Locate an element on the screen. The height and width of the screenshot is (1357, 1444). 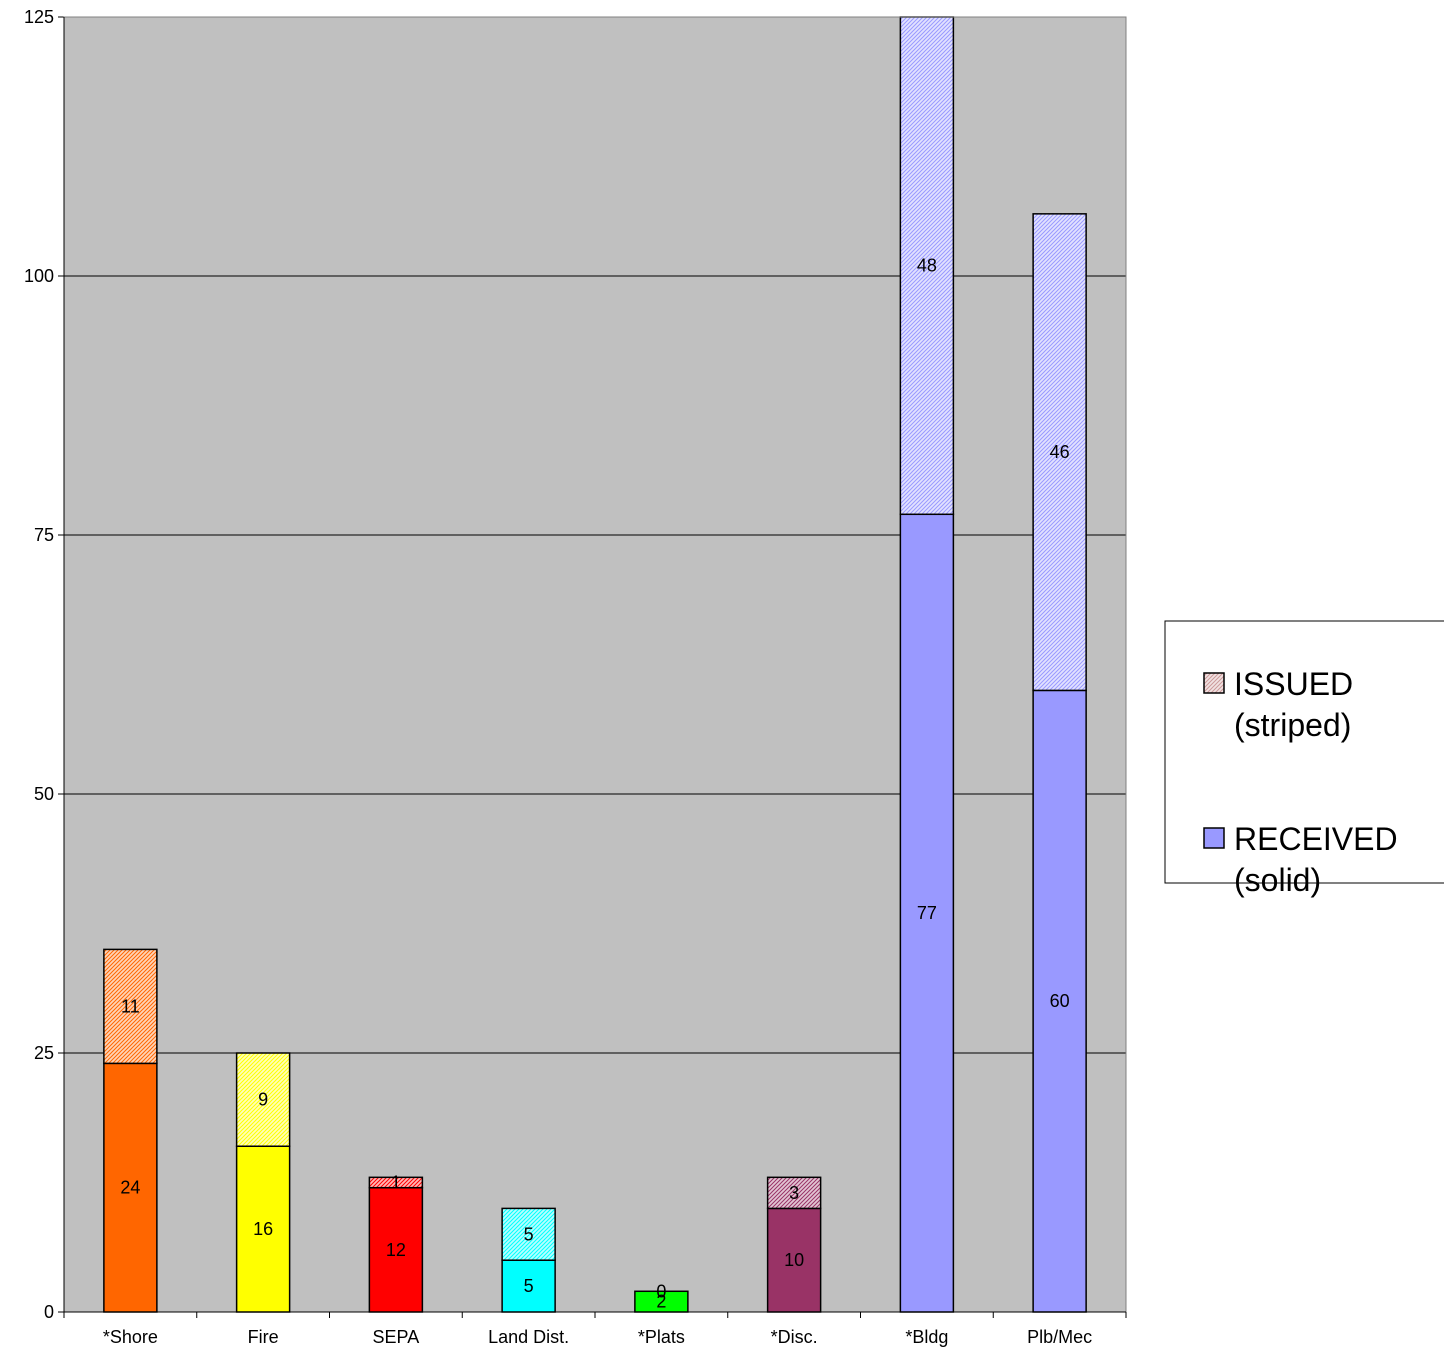
legend-swatch-received is located at coordinates (1214, 838).